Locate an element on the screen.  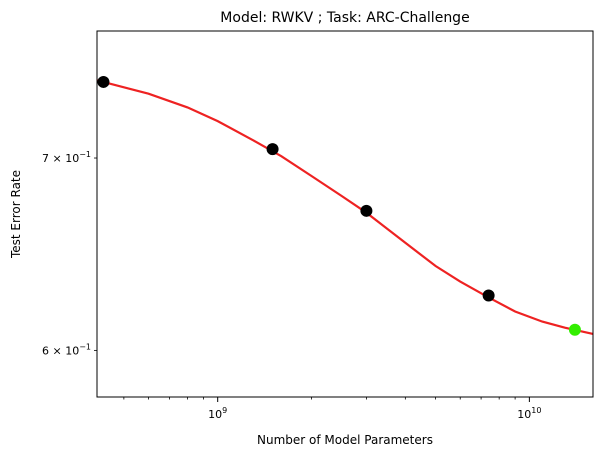
x-axis: 109 1010 is located at coordinates (332, 409).